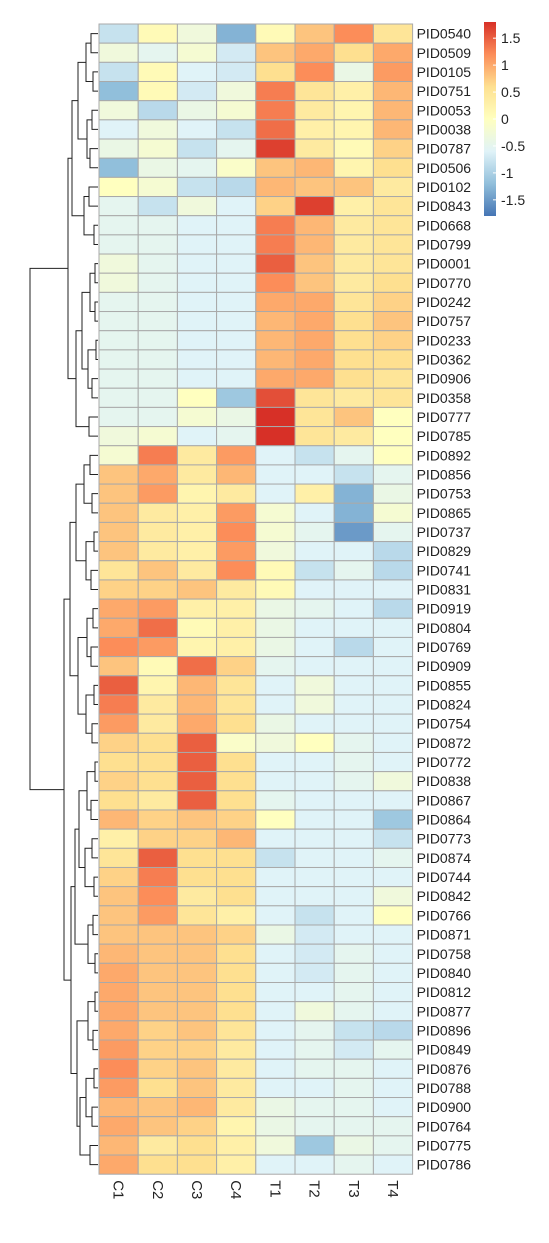  Describe the element at coordinates (118, 512) in the screenshot. I see `heatmap-cell-PID0865-C1` at that location.